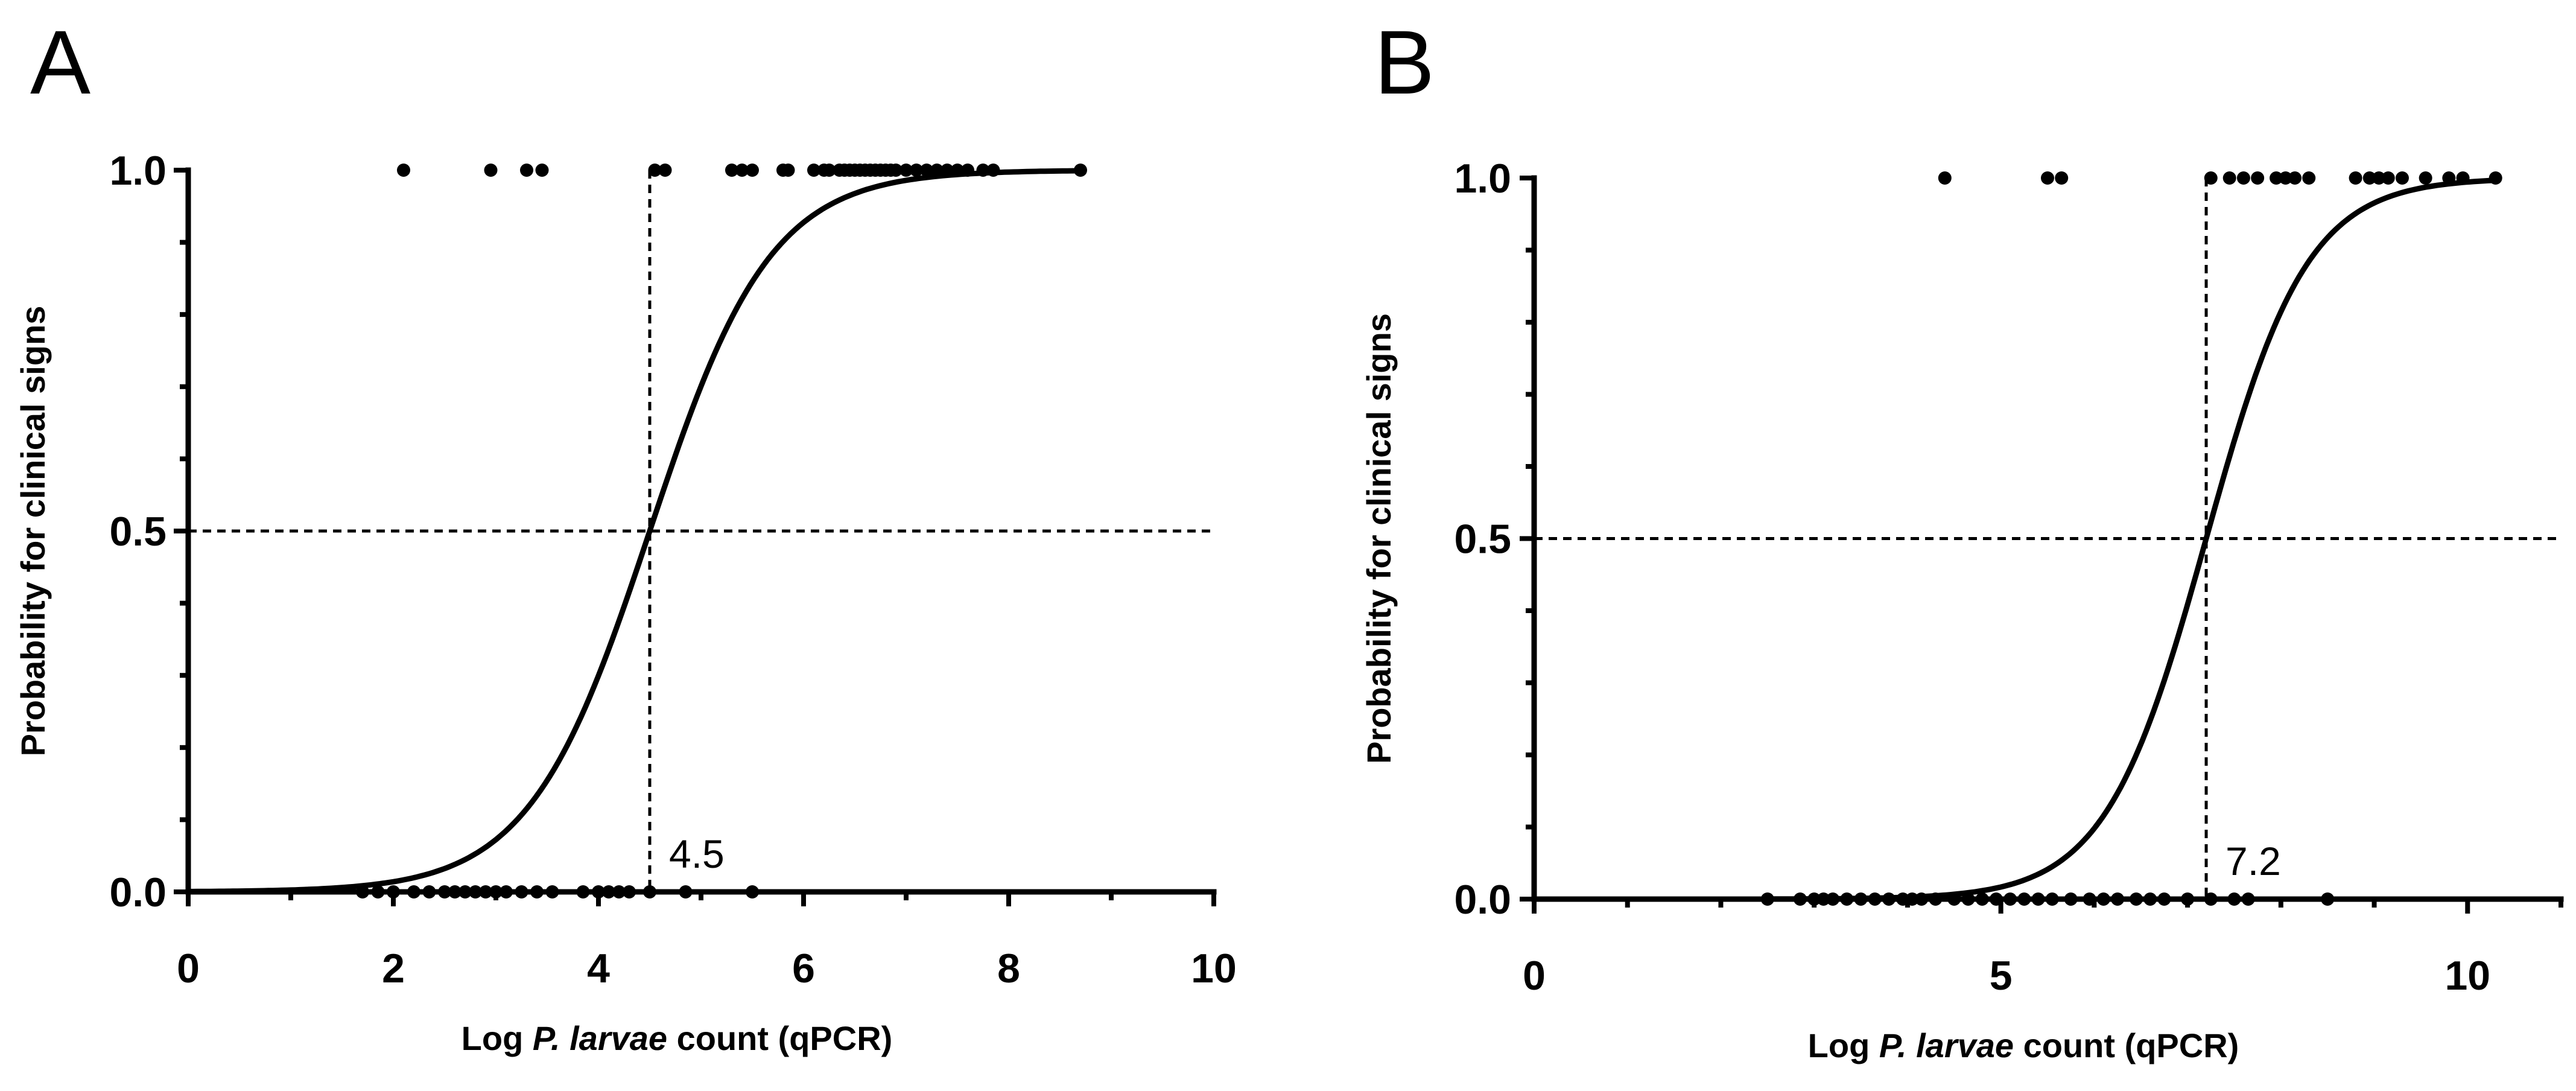  Describe the element at coordinates (697, 854) in the screenshot. I see `panel-a-threshold-label: 4.5` at that location.